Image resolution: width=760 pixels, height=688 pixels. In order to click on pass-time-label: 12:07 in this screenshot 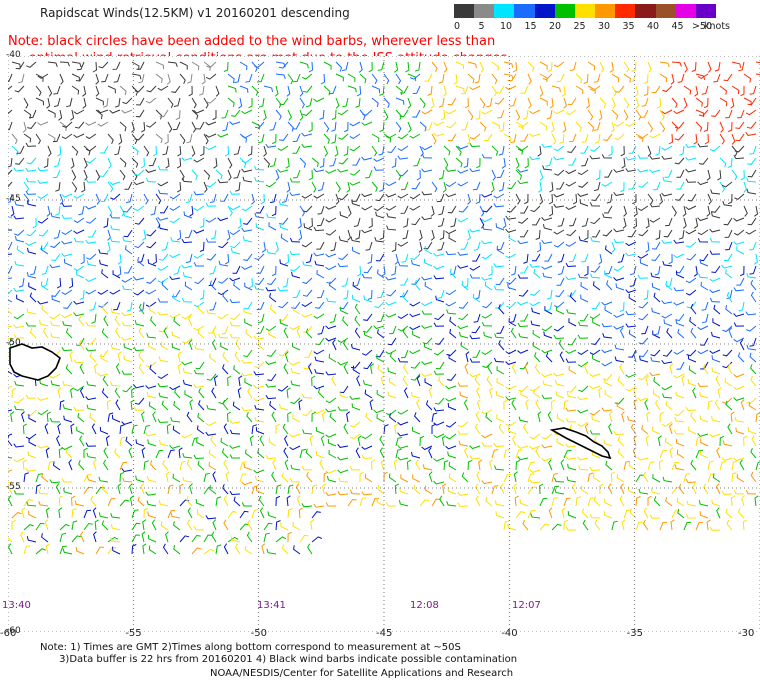, I will do `click(526, 605)`.